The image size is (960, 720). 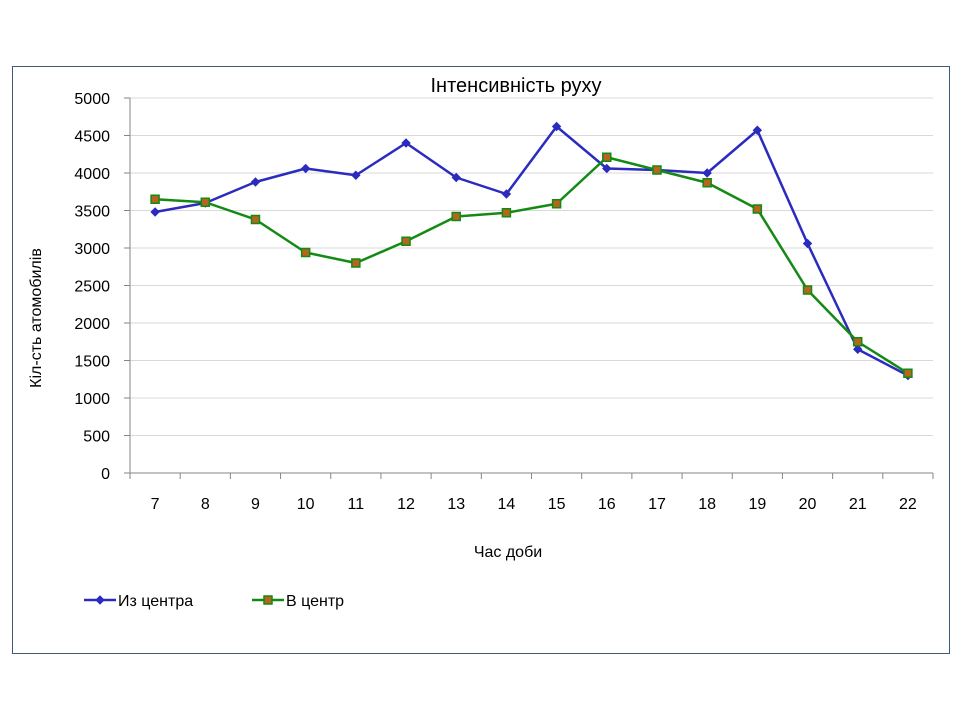 I want to click on legend-label: В центр, so click(x=315, y=601).